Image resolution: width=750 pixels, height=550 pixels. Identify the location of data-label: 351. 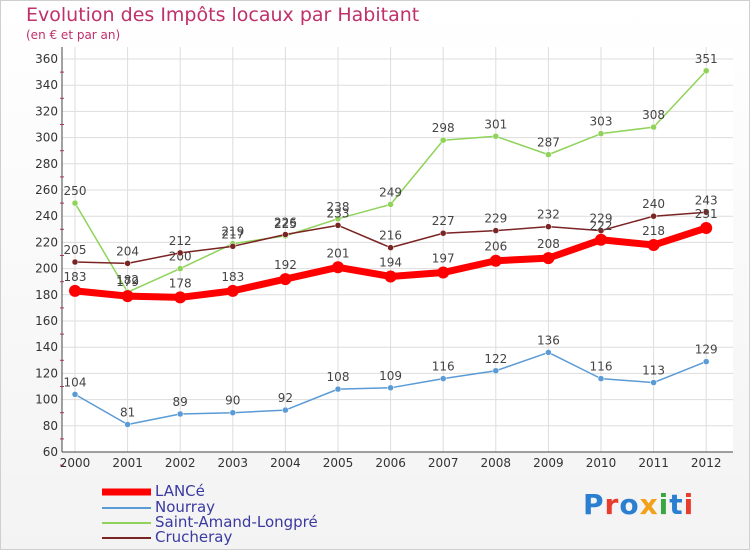
(706, 59).